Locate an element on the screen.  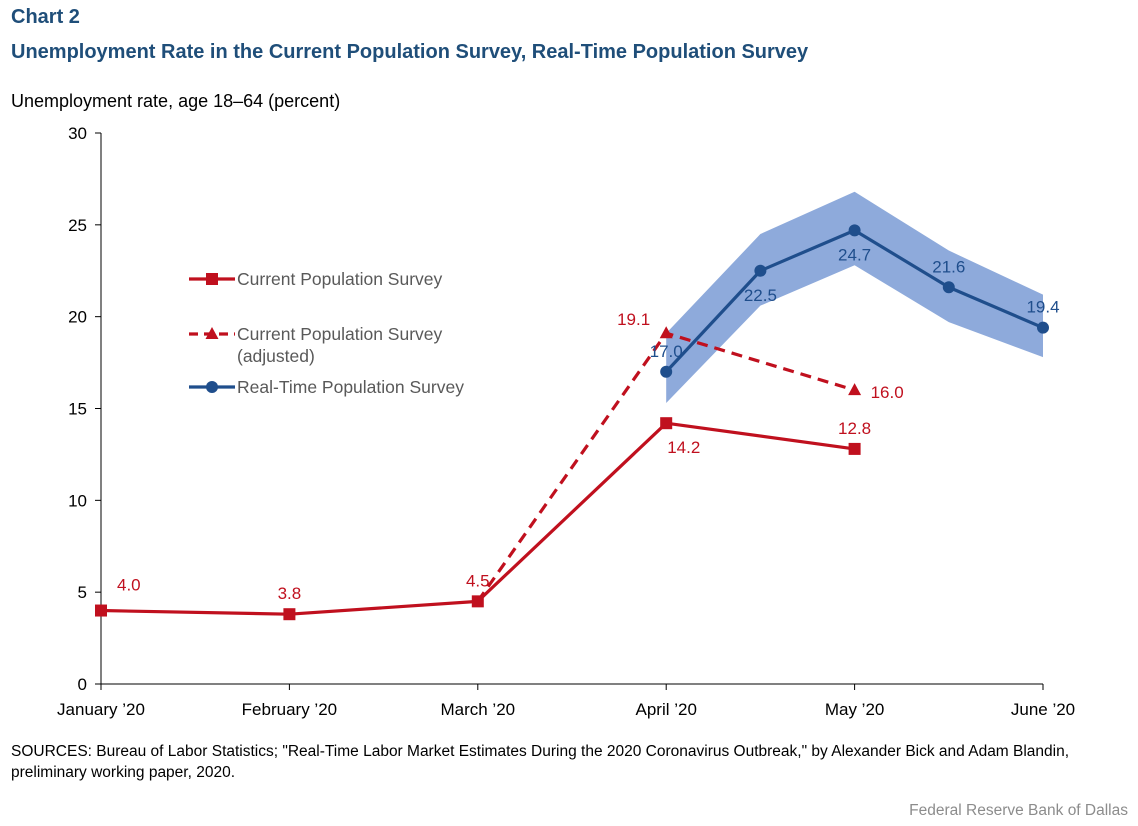
y-tick-label: 15 is located at coordinates (77, 409).